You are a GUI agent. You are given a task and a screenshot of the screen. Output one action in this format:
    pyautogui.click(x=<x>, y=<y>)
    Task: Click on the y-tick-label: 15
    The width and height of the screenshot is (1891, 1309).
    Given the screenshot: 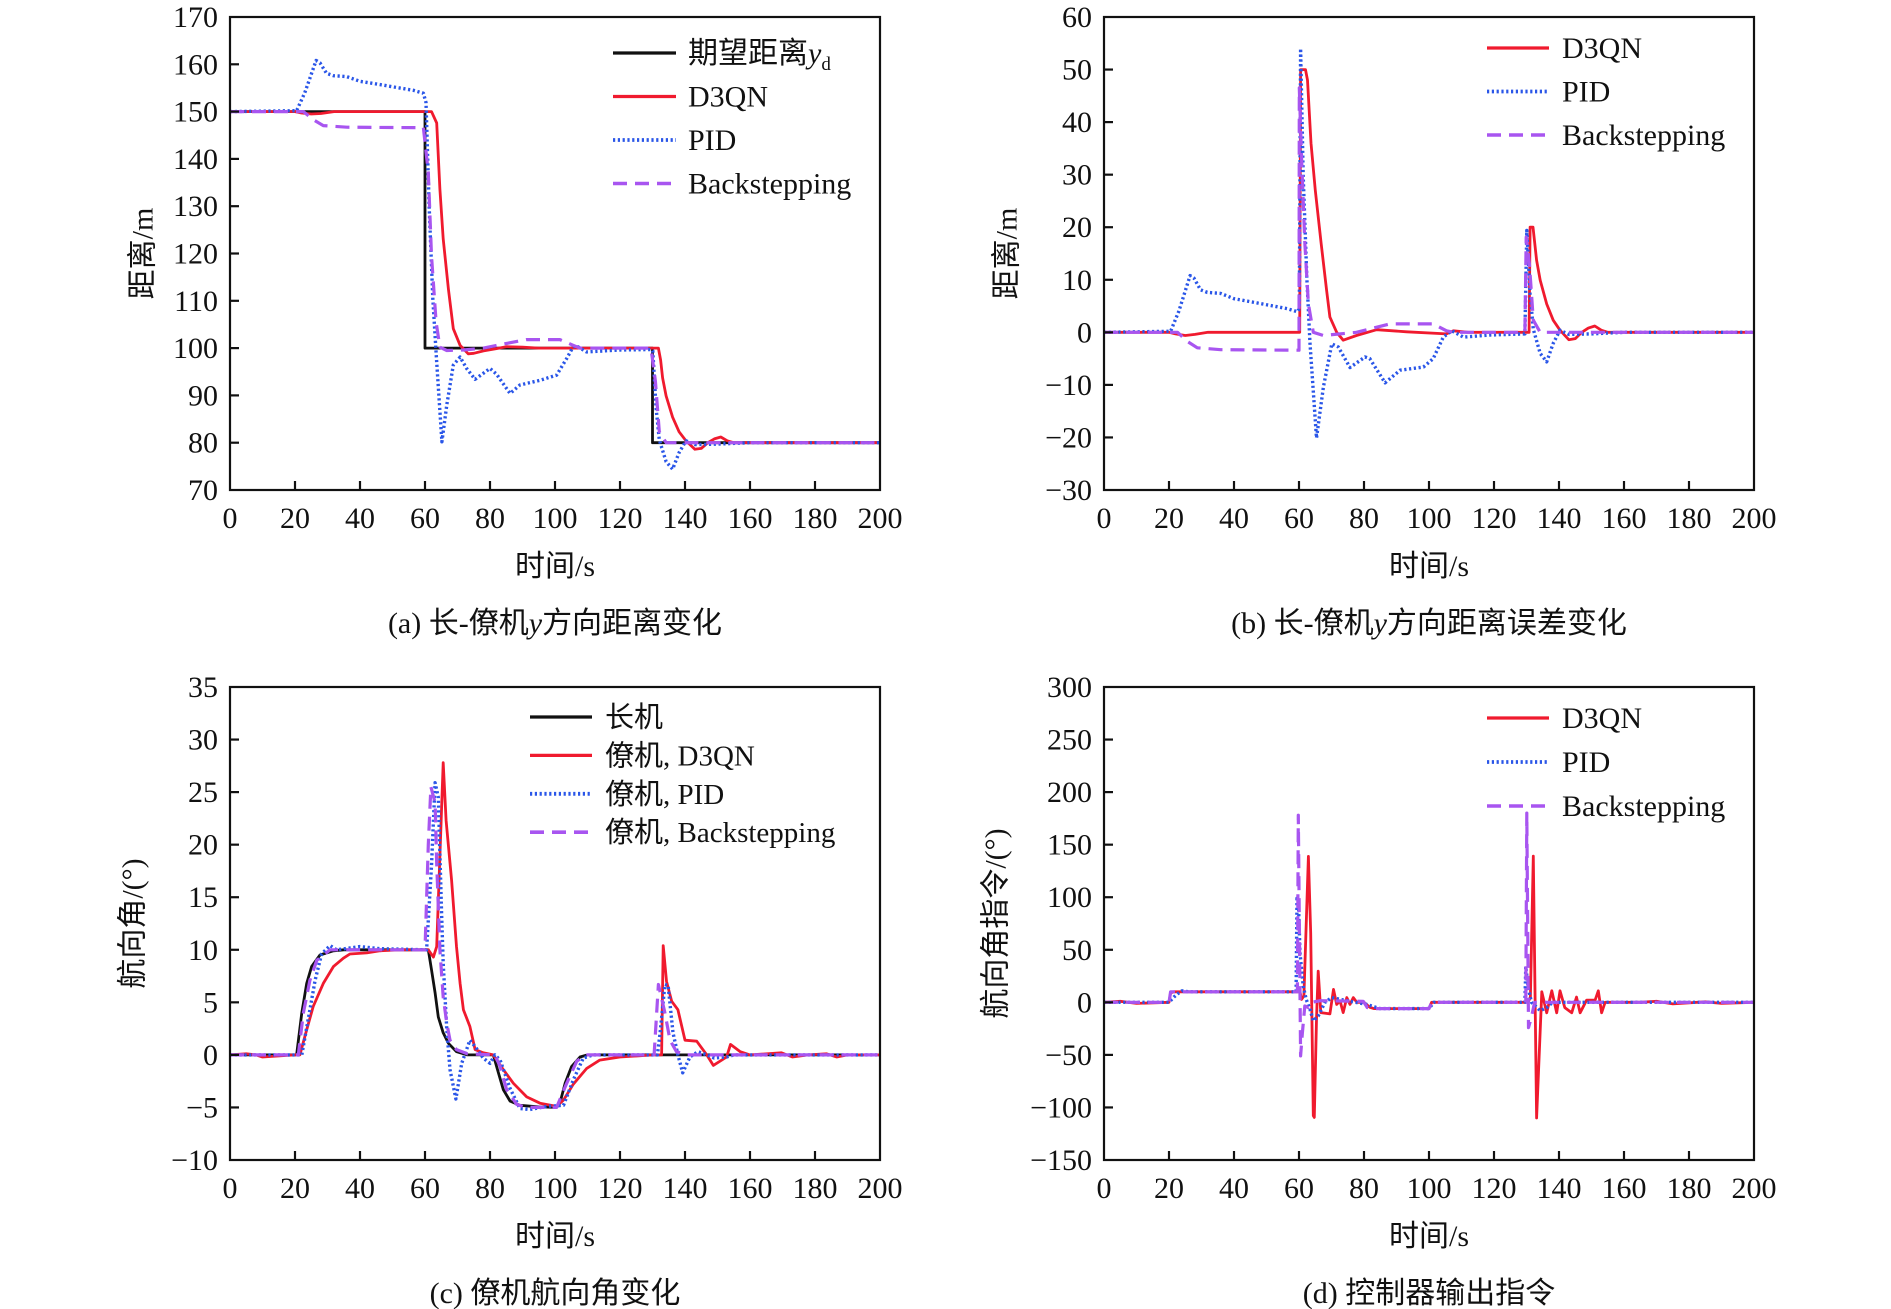 What is the action you would take?
    pyautogui.click(x=203, y=897)
    